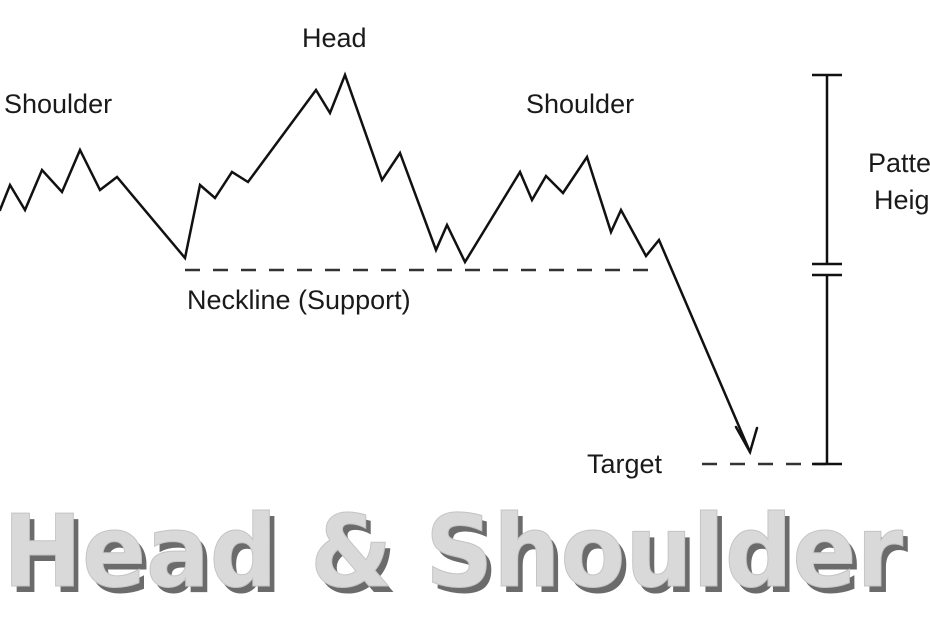 This screenshot has width=930, height=620. Describe the element at coordinates (746, 440) in the screenshot. I see `arrow-head` at that location.